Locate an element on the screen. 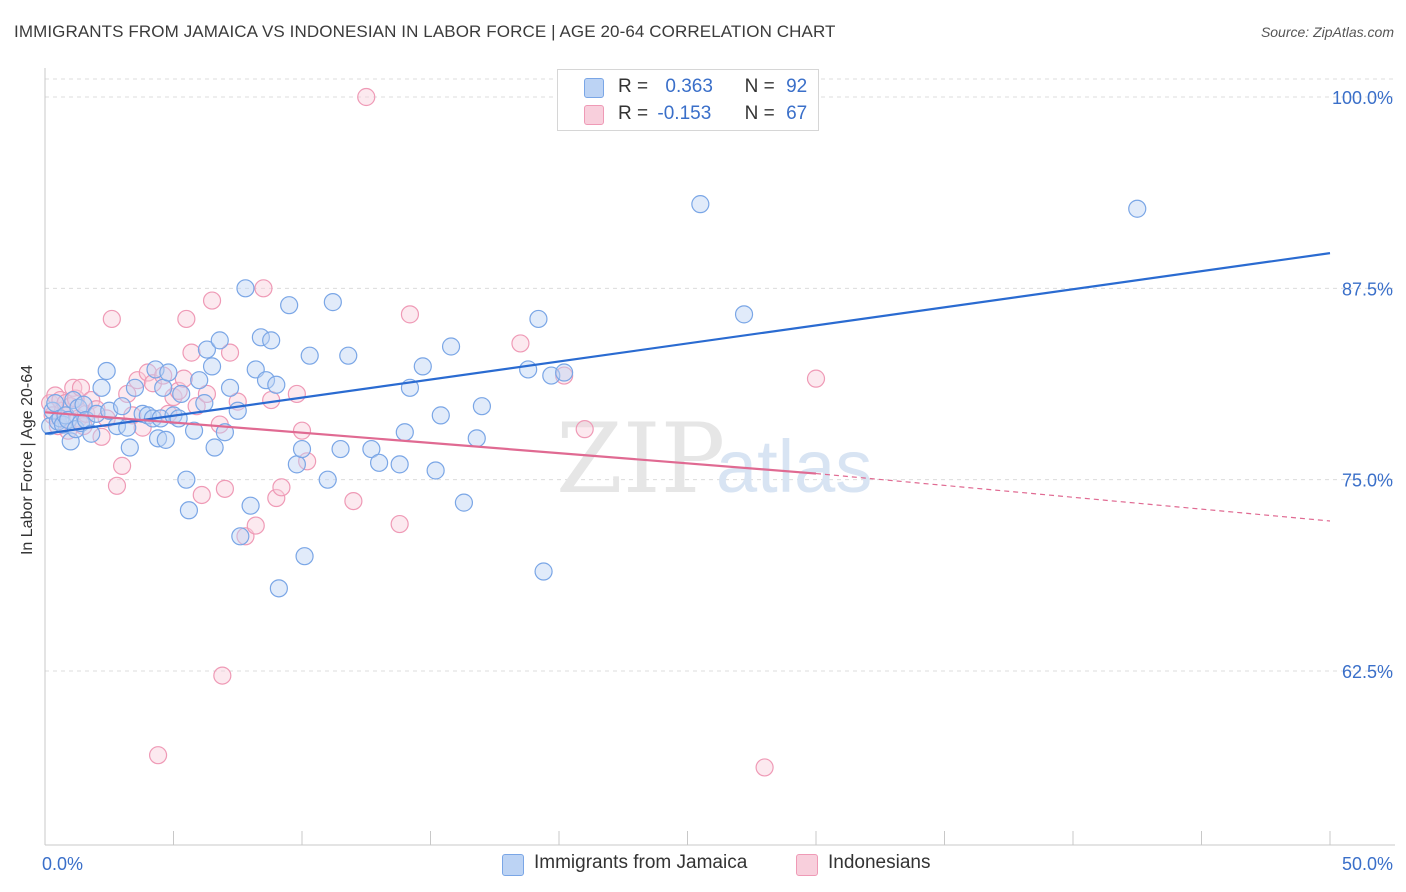 Image resolution: width=1406 pixels, height=892 pixels. legend-row-jamaica: R = 0.363 N = 92 is located at coordinates (696, 87).